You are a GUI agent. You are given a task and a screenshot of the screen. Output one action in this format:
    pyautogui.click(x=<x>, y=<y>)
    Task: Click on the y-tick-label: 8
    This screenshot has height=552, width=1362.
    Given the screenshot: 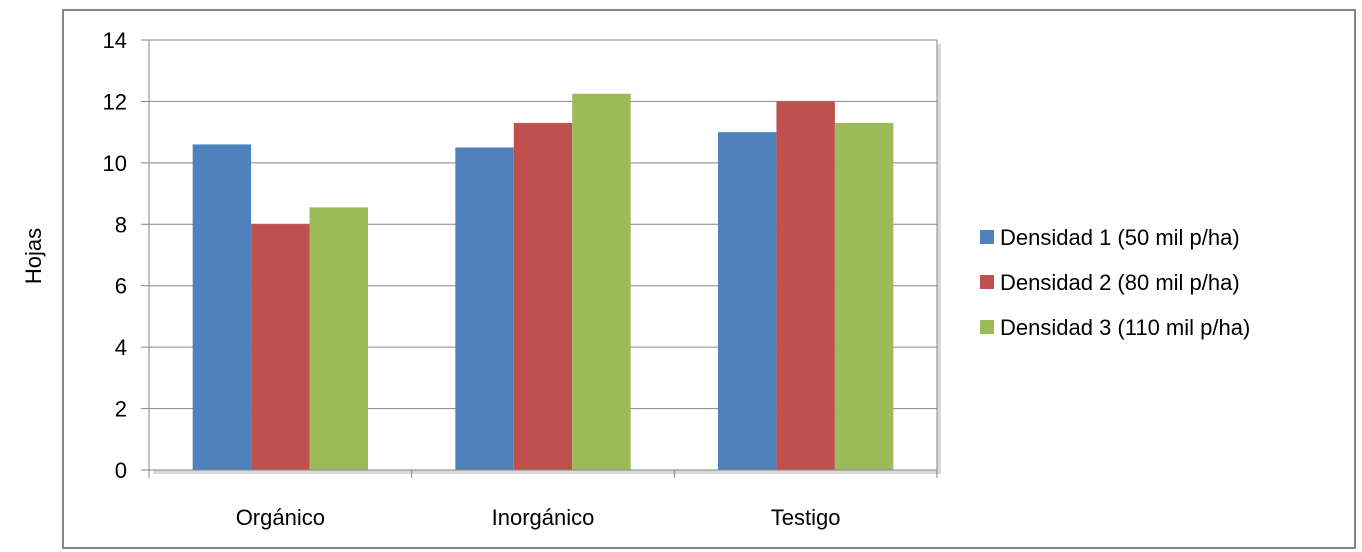 What is the action you would take?
    pyautogui.click(x=121, y=224)
    